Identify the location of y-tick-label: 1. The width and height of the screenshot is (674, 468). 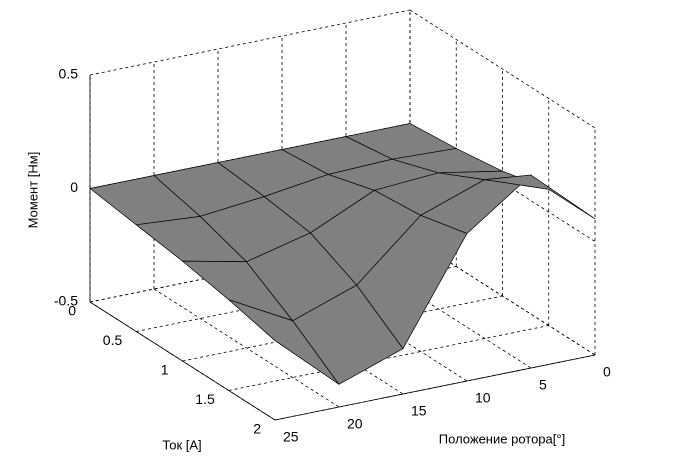
(165, 370).